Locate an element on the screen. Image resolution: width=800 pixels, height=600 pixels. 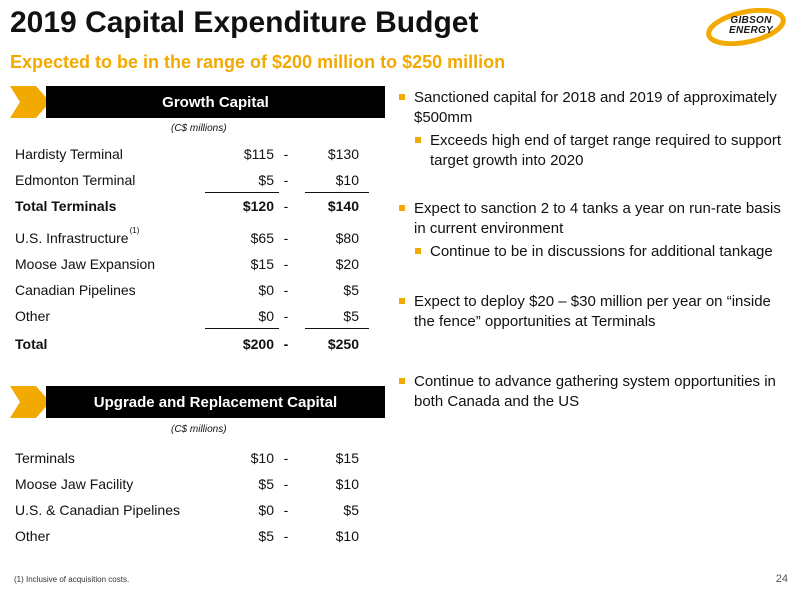
table-row: U.S. Infrastructure(1) $65 - $80 is located at coordinates (192, 239).